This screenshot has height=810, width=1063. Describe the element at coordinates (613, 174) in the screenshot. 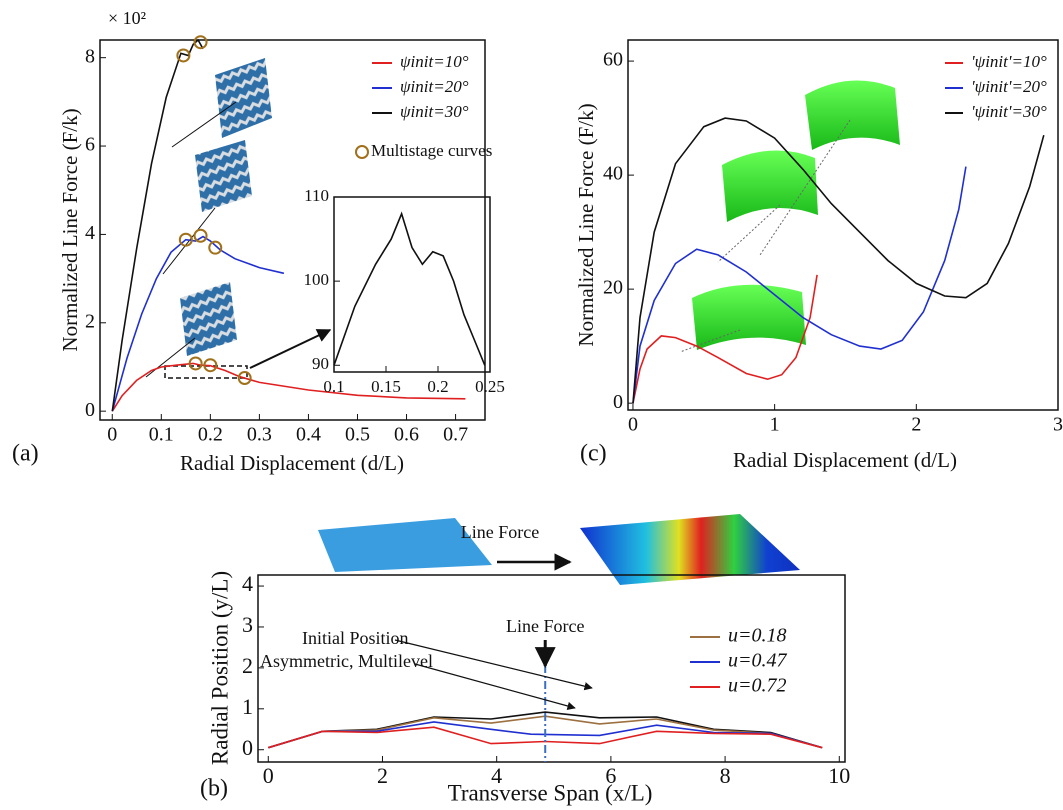

I see `y-tick-label: 40` at that location.